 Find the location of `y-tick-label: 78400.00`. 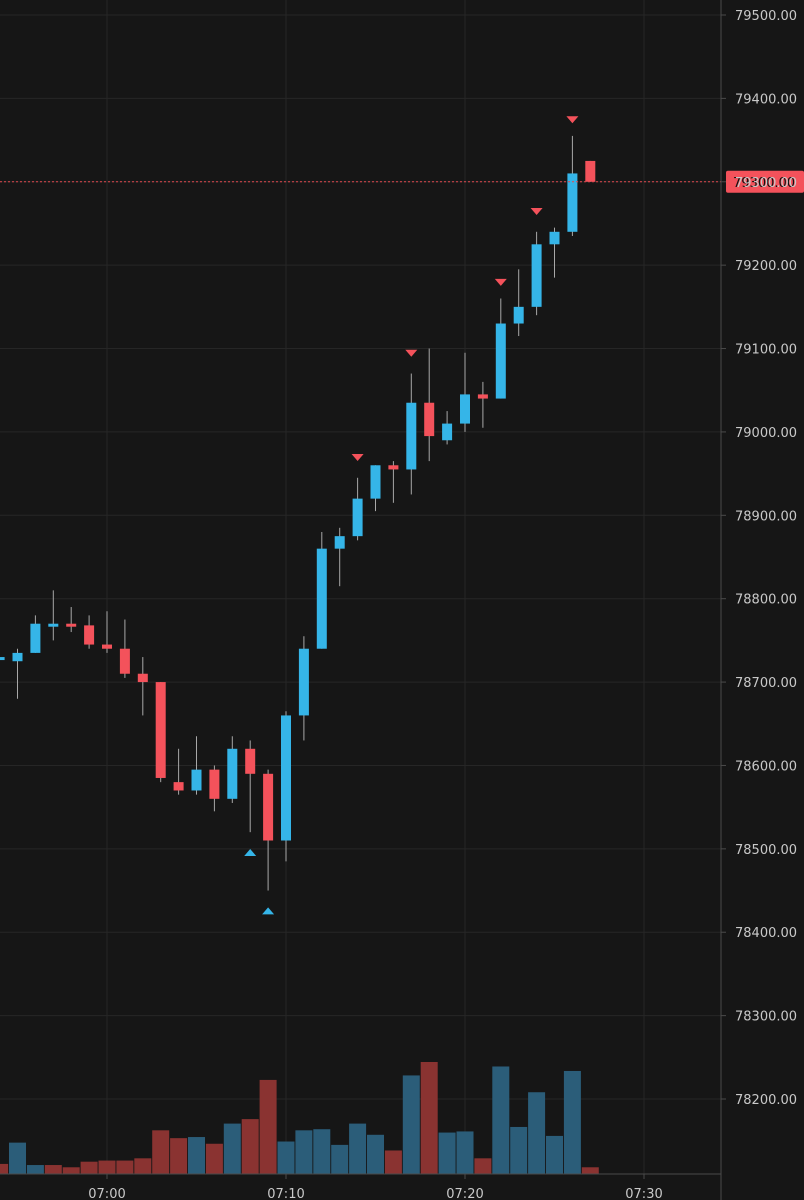

y-tick-label: 78400.00 is located at coordinates (766, 933).